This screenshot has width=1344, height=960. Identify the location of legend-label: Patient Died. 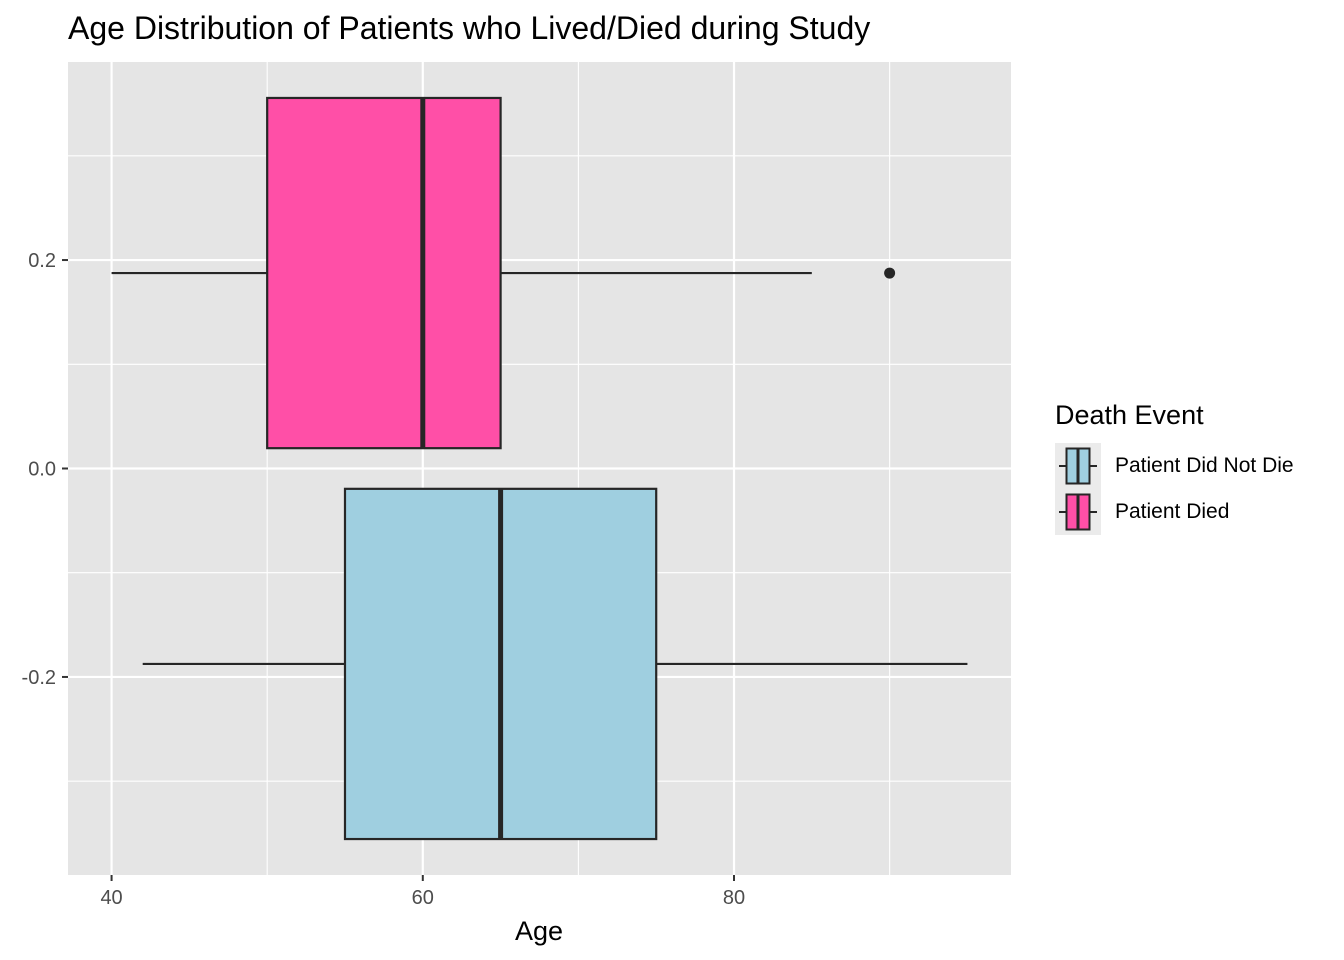
(1172, 511).